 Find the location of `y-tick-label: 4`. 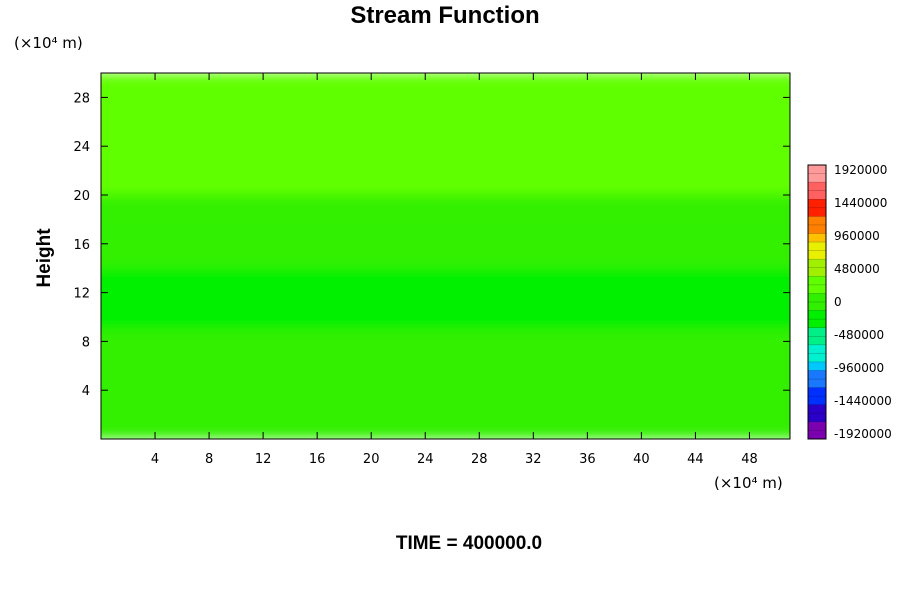

y-tick-label: 4 is located at coordinates (86, 391).